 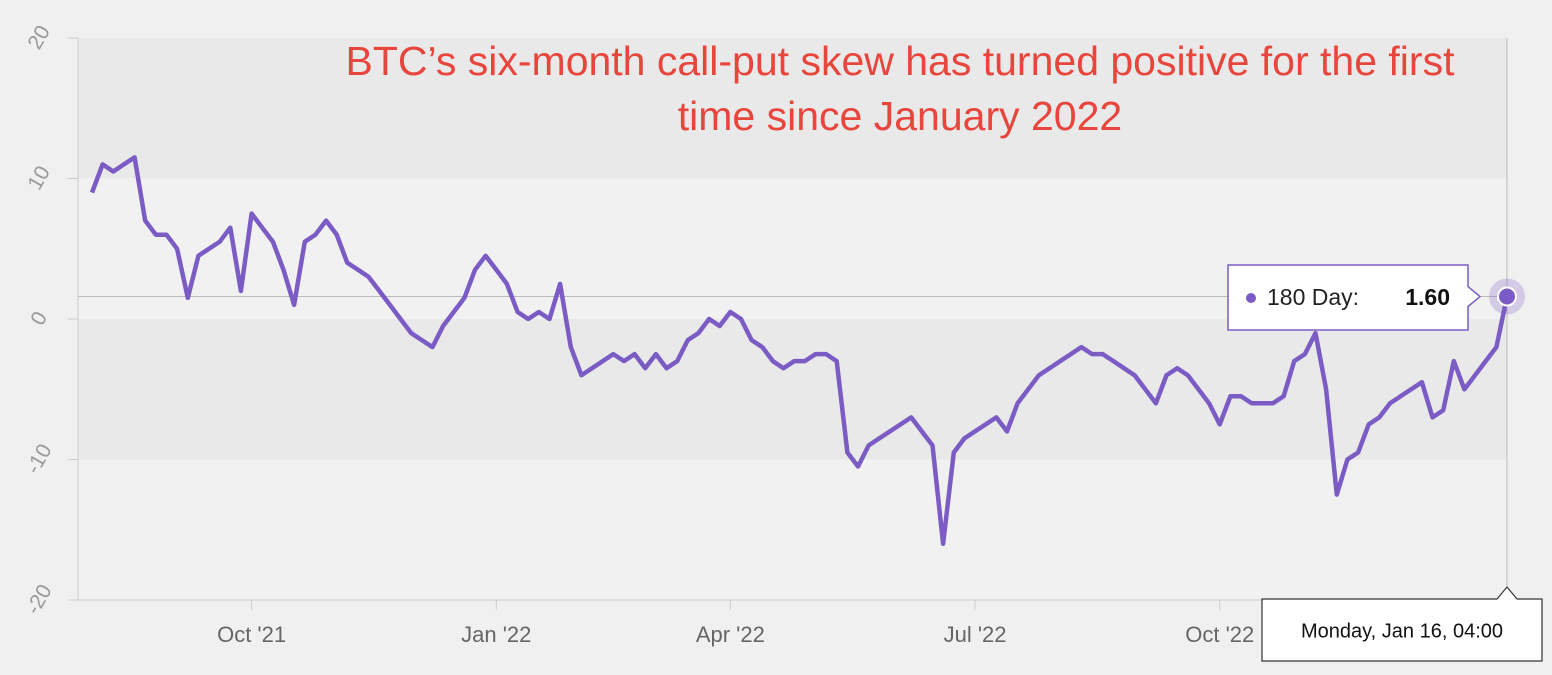 What do you see at coordinates (496, 634) in the screenshot?
I see `x-tick-label: Jan '22` at bounding box center [496, 634].